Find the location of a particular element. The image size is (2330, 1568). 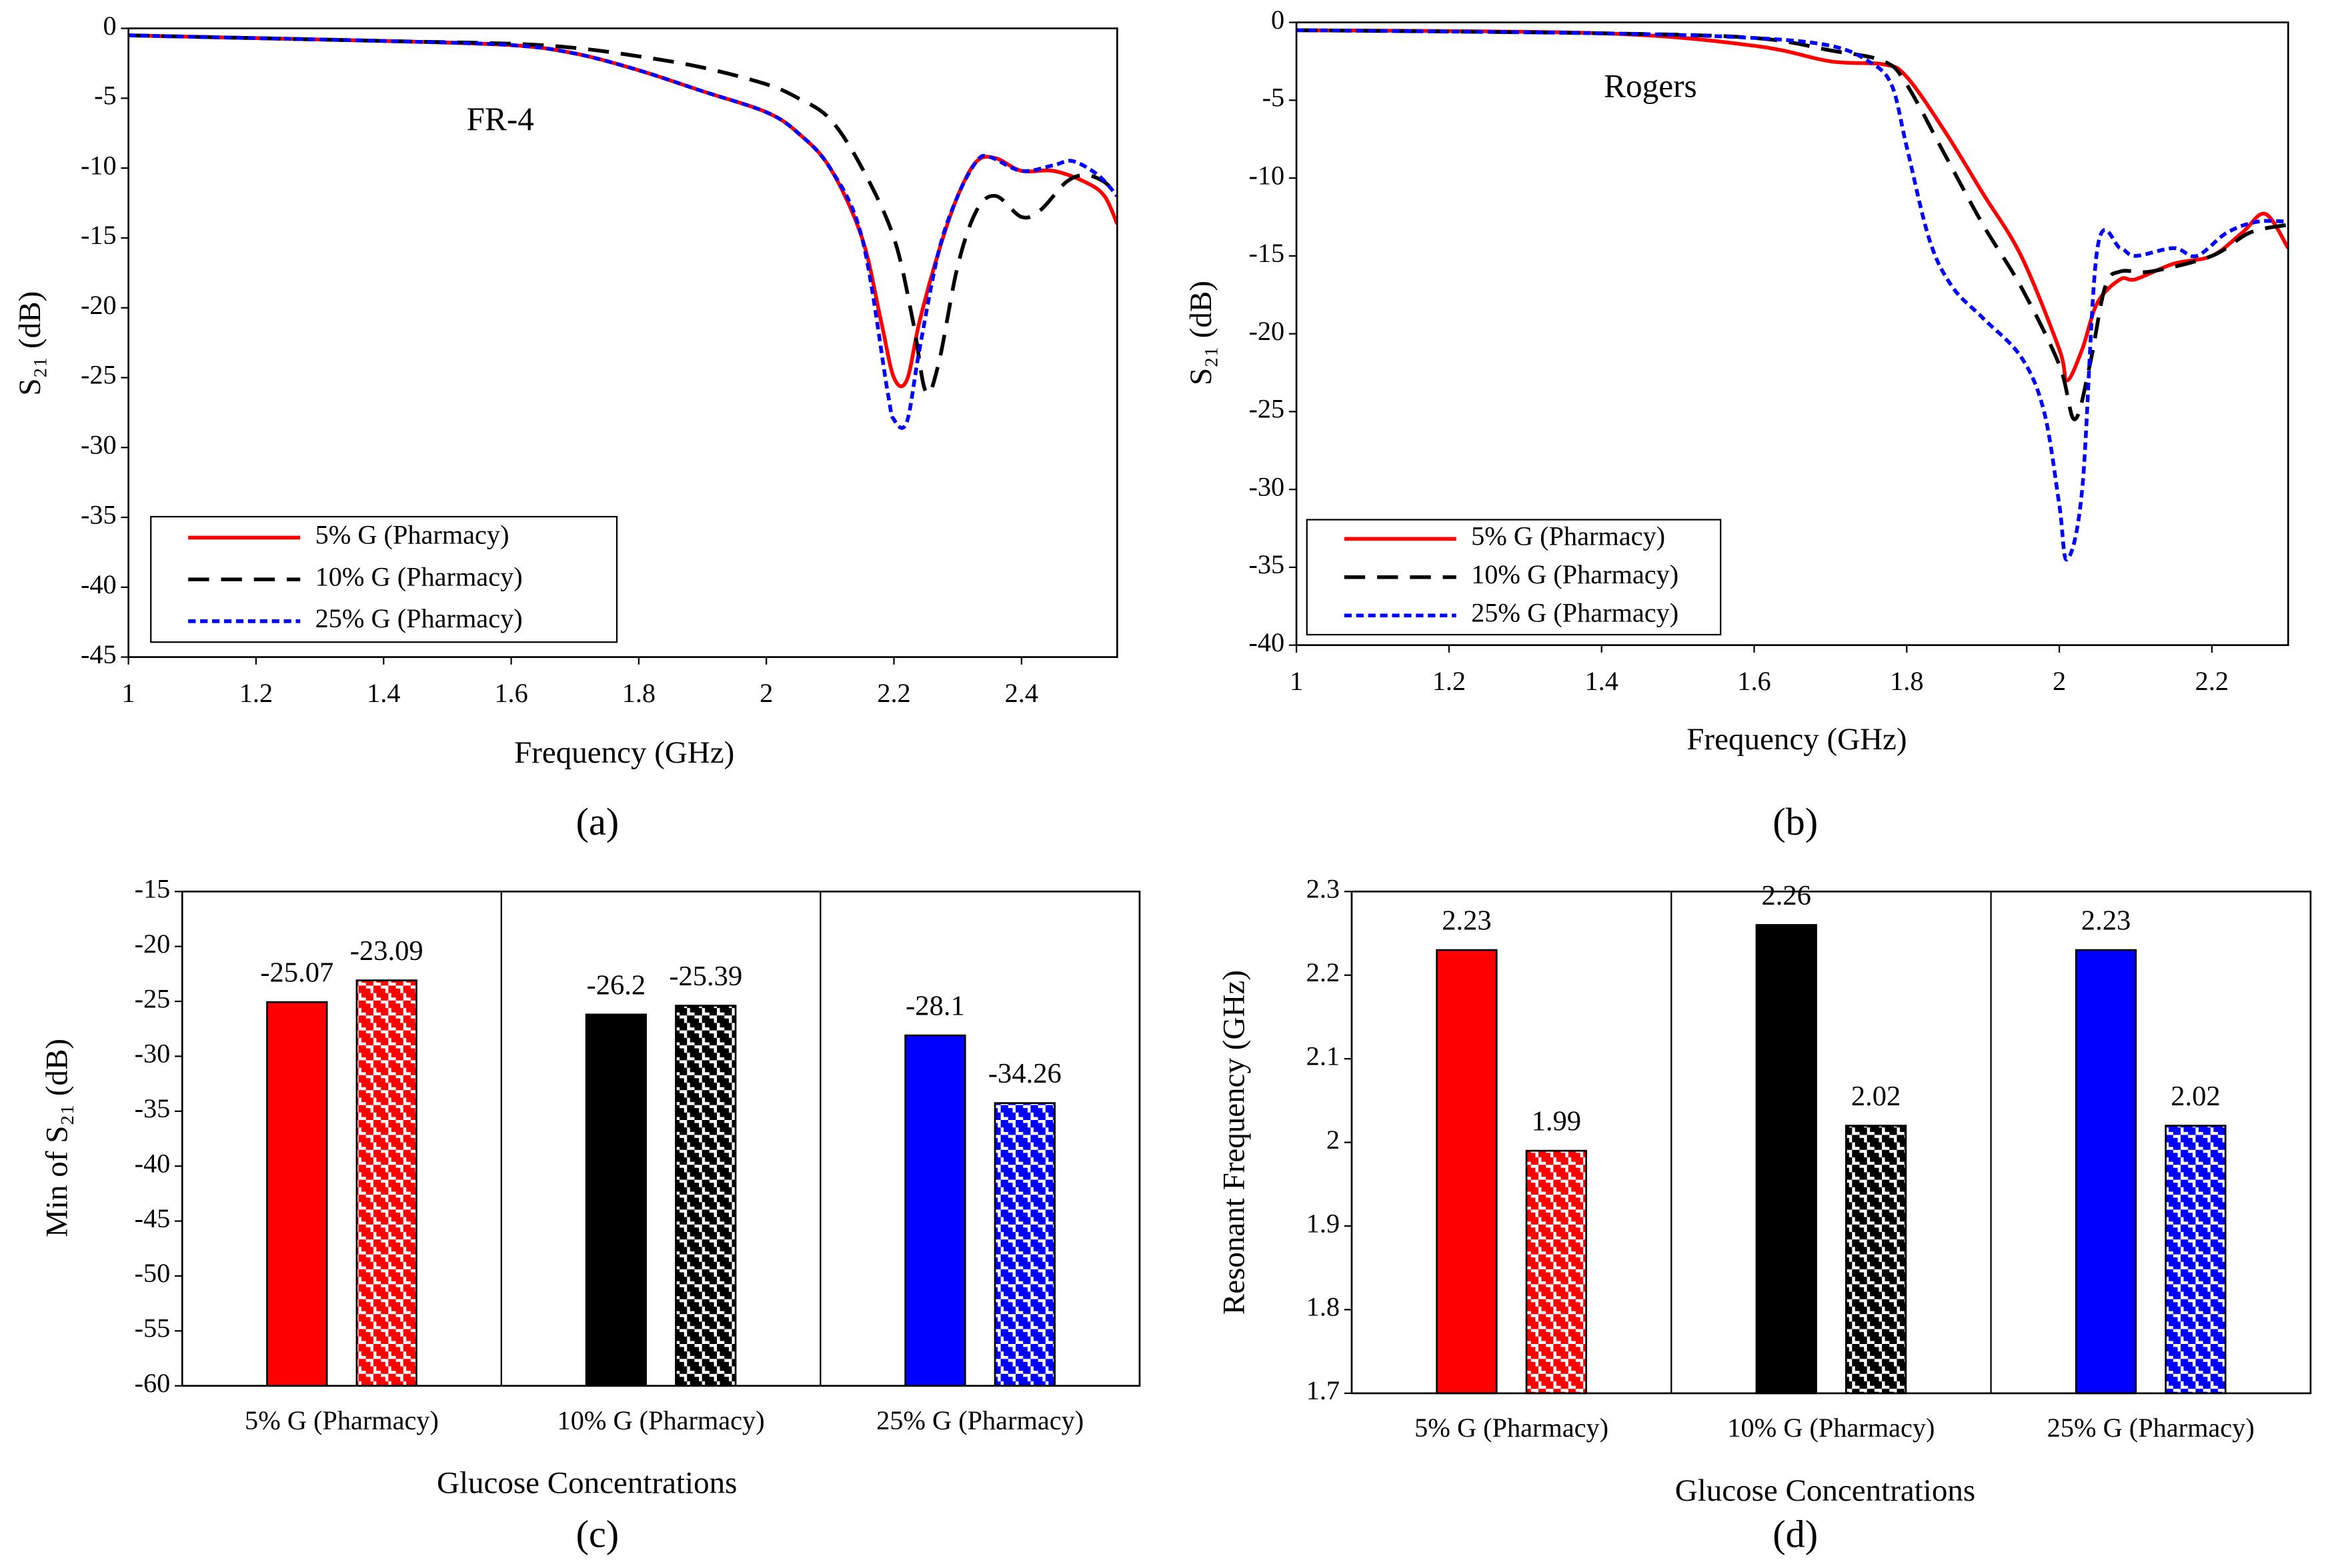

y-tick-label: -45 is located at coordinates (99, 654).